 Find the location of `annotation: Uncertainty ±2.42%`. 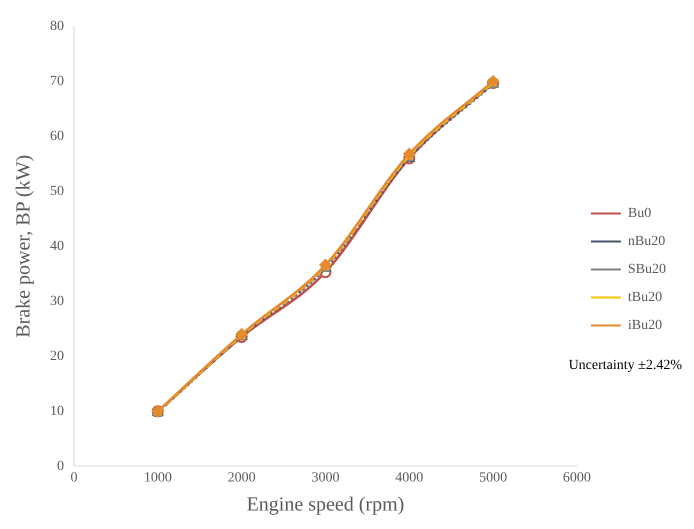

annotation: Uncertainty ±2.42% is located at coordinates (625, 366).